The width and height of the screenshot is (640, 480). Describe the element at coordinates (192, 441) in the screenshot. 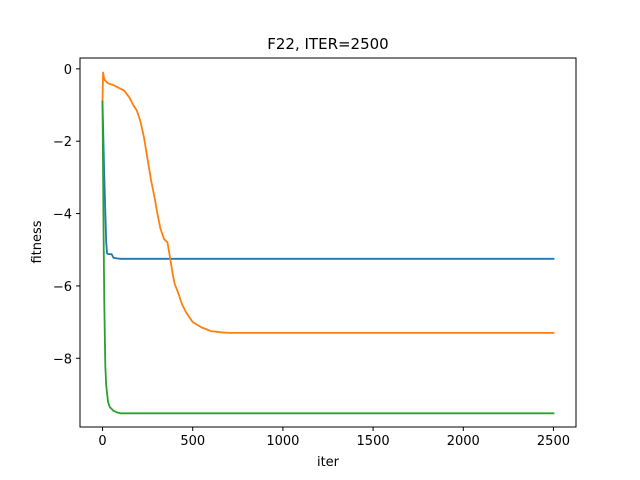

I see `x-tick-label: 500` at that location.